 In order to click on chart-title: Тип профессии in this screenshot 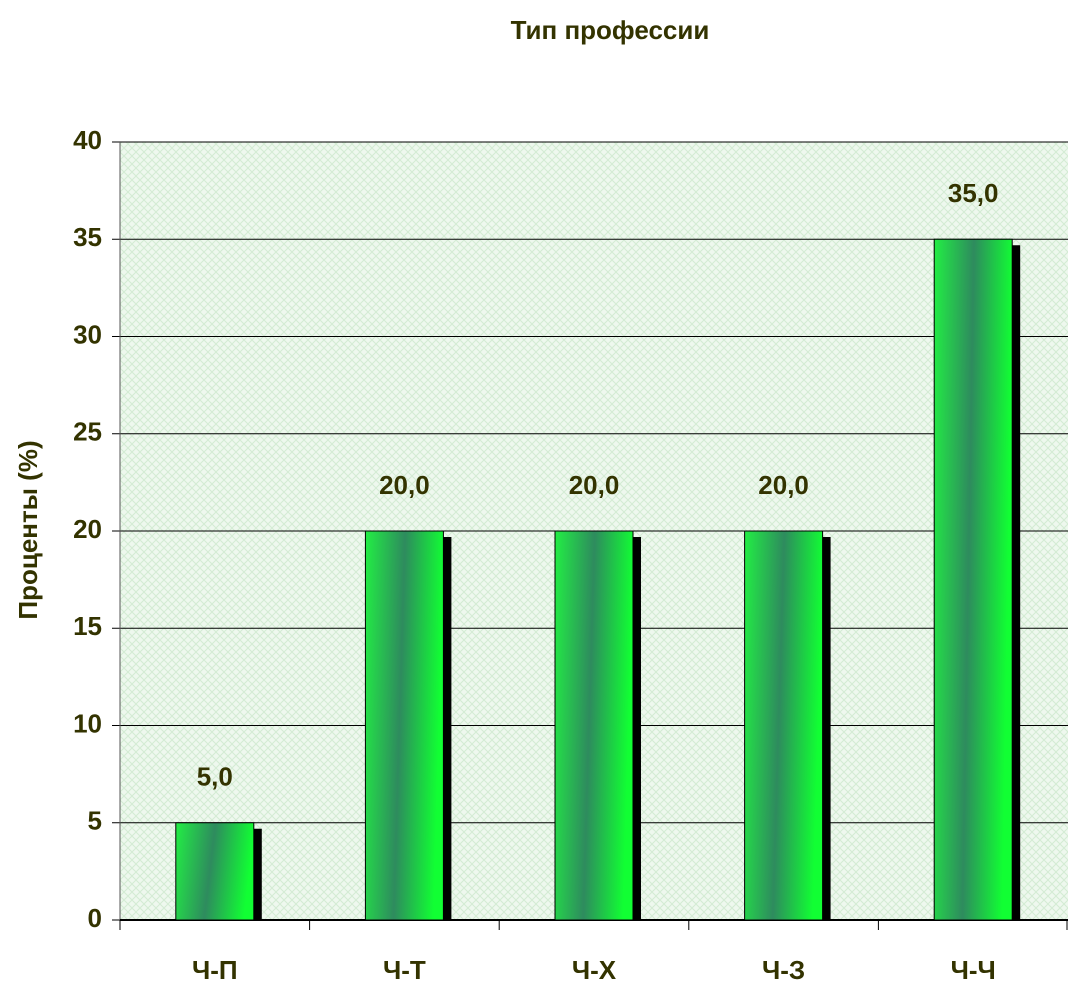, I will do `click(610, 30)`.